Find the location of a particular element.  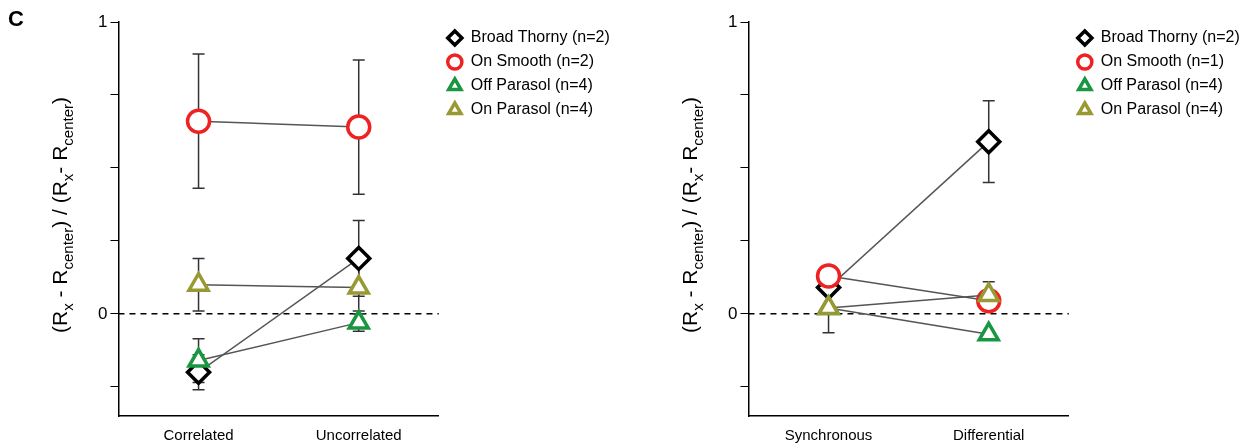

legend-label: On Smooth (n=2) is located at coordinates (532, 61).